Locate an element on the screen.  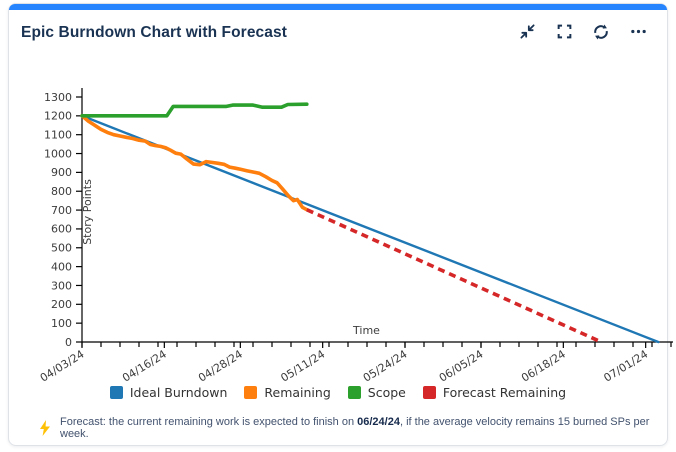
forecast-date: 06/24/24 is located at coordinates (378, 422).